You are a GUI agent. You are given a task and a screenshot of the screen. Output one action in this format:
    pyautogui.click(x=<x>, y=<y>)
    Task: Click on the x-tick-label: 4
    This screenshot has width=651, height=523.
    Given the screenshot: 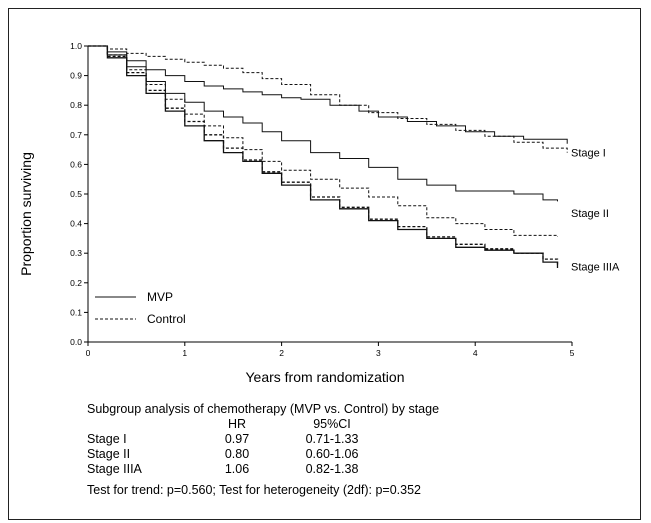 What is the action you would take?
    pyautogui.click(x=475, y=353)
    